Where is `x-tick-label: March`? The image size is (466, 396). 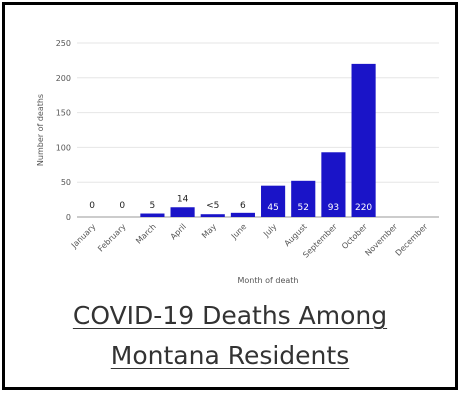
x-tick-label: March is located at coordinates (146, 234).